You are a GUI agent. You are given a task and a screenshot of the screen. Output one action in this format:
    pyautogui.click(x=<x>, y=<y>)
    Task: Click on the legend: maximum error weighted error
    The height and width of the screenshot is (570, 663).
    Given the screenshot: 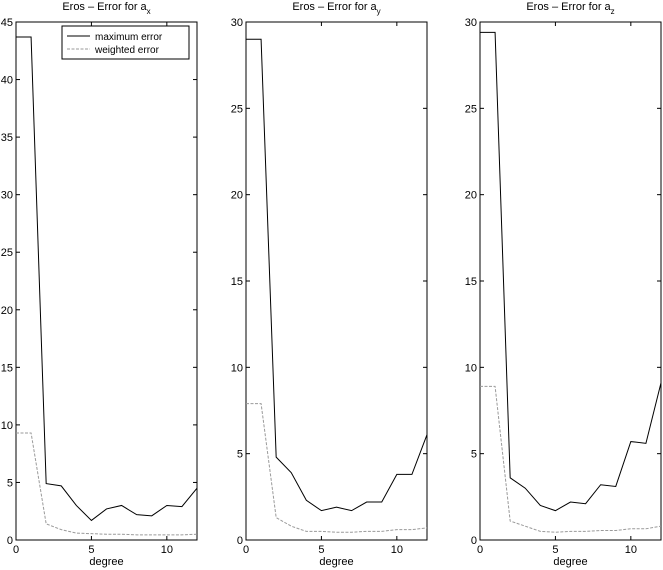 What is the action you would take?
    pyautogui.click(x=125, y=42)
    